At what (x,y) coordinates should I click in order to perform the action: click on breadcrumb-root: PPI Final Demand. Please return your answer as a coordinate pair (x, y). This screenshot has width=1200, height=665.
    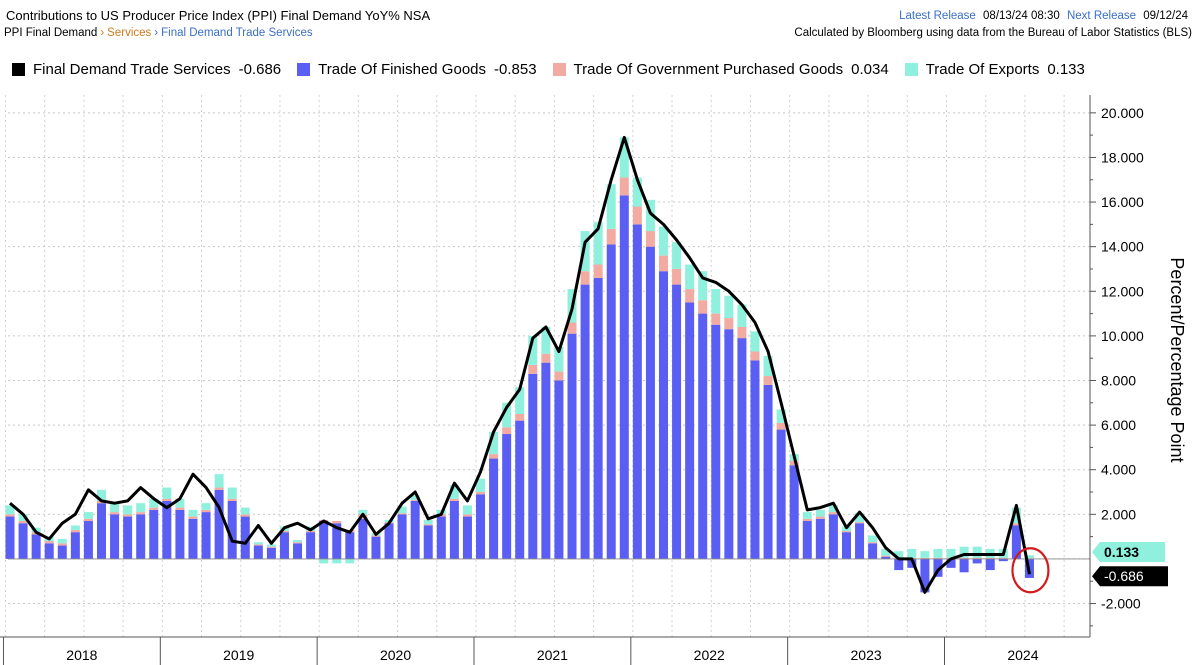
    Looking at the image, I should click on (51, 33).